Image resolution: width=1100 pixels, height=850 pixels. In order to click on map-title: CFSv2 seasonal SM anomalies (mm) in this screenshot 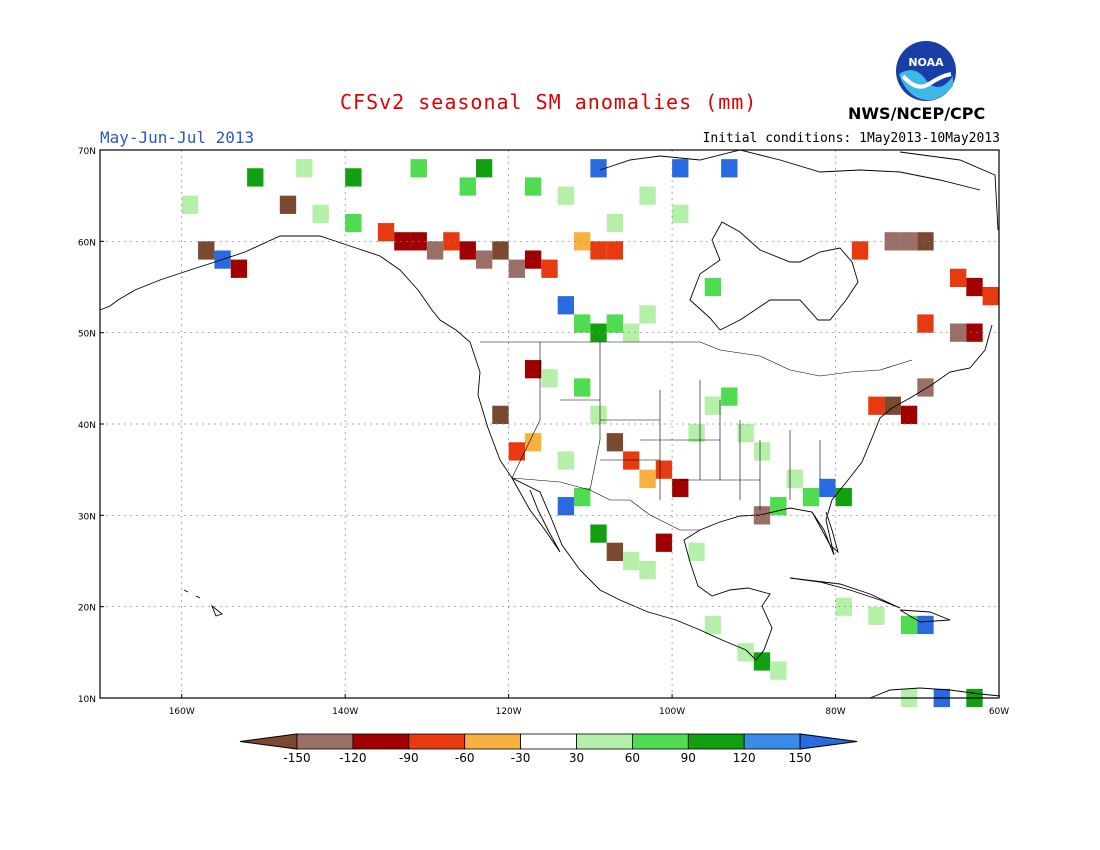, I will do `click(549, 102)`.